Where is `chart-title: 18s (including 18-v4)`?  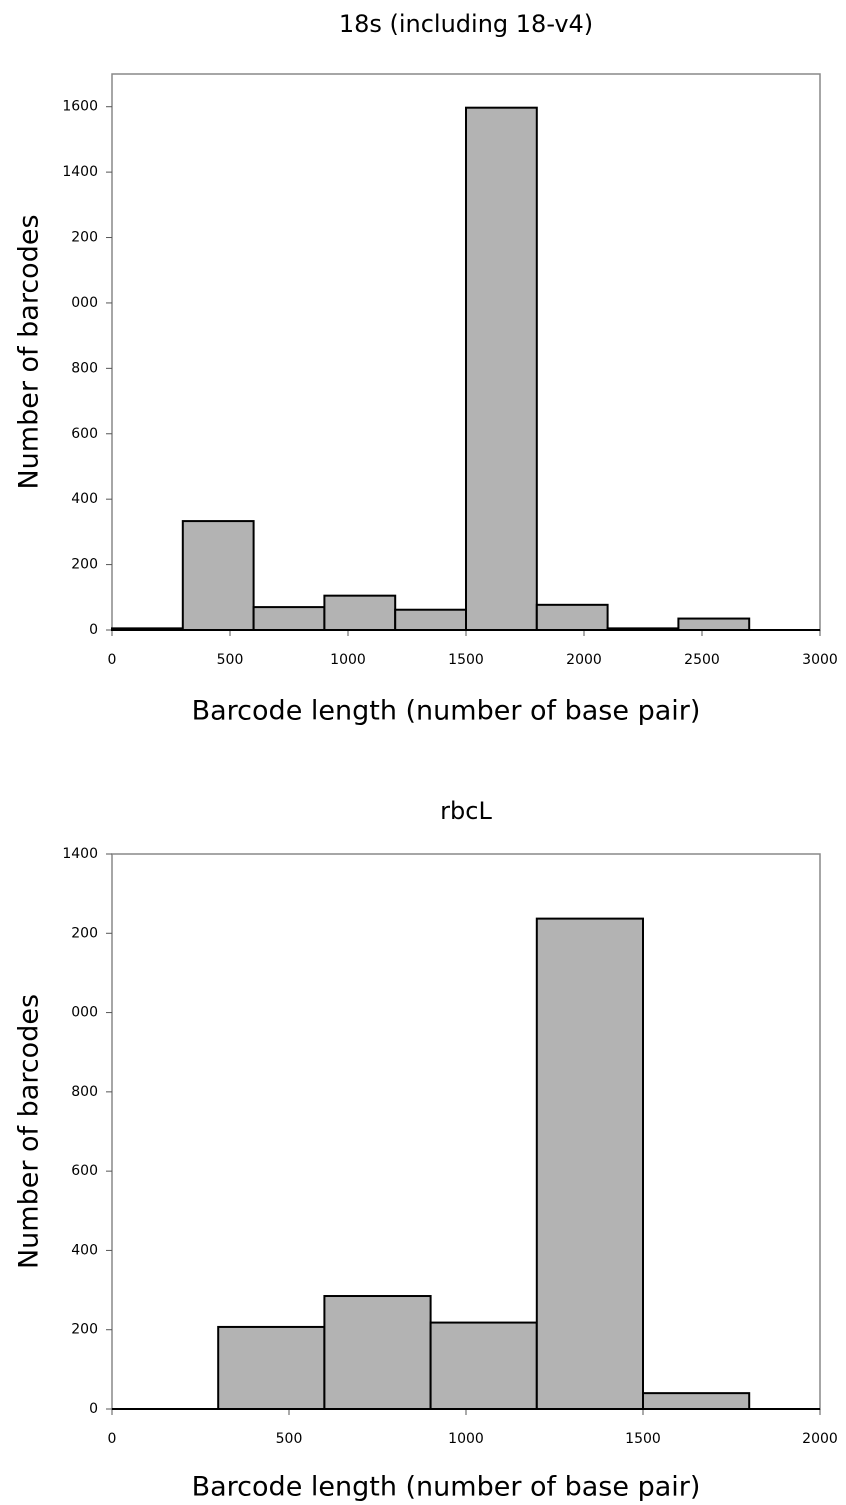 chart-title: 18s (including 18-v4) is located at coordinates (466, 24).